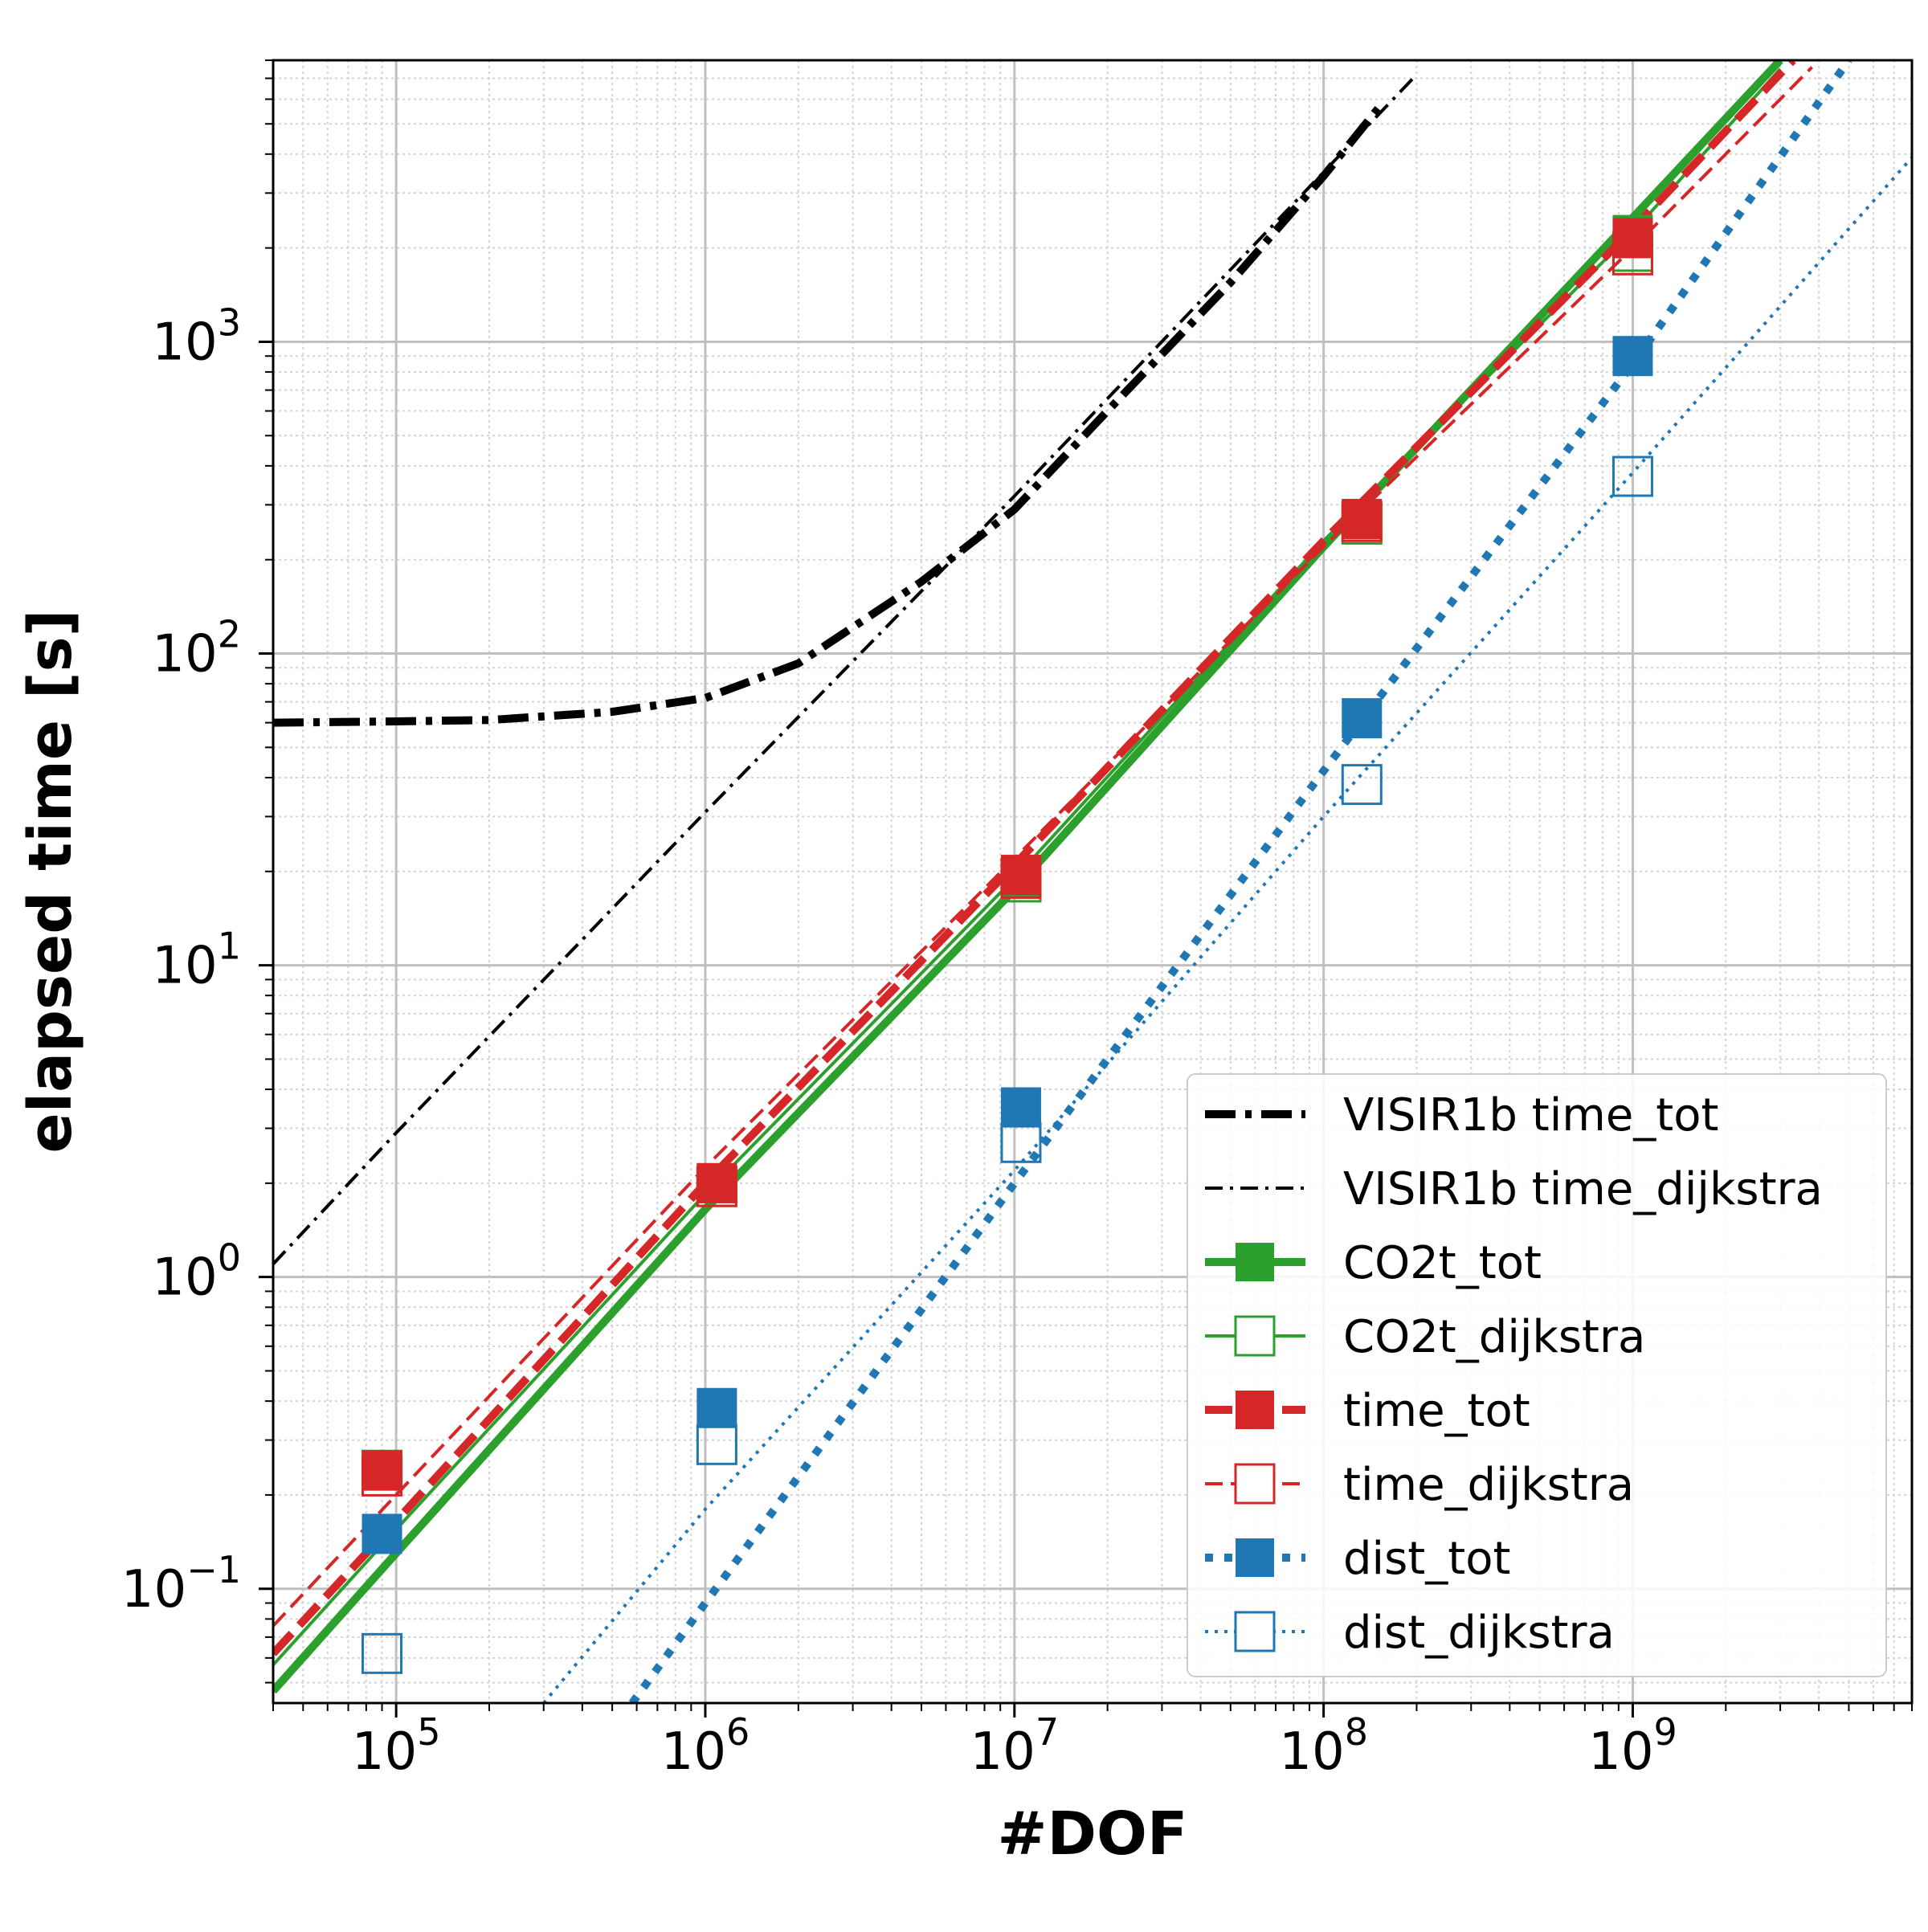 The image size is (1928, 1932). What do you see at coordinates (1494, 1337) in the screenshot?
I see `legend-label: CO2t_dijkstra` at bounding box center [1494, 1337].